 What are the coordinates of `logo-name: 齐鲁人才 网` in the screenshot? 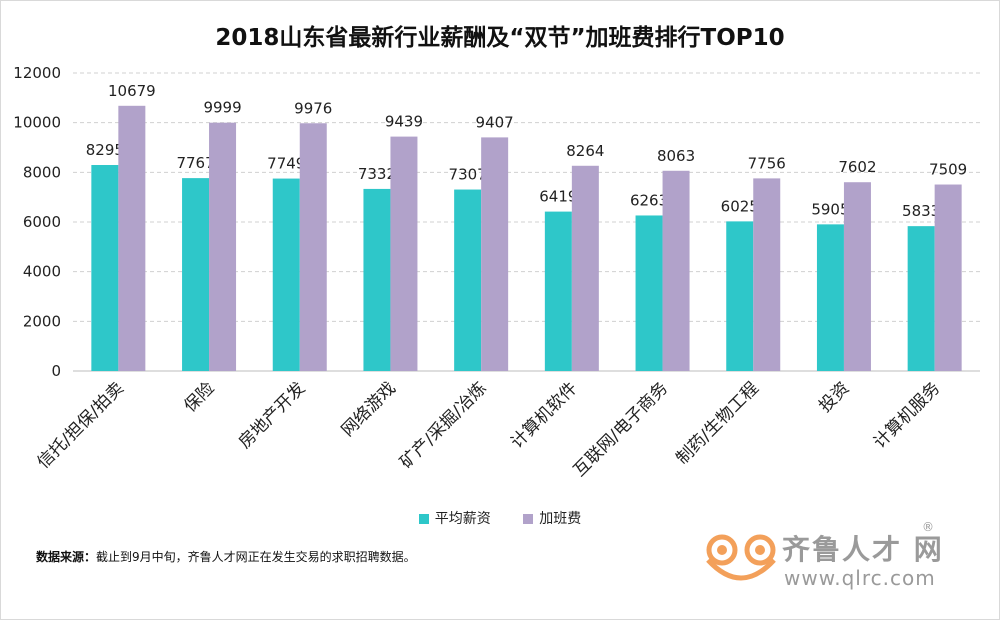 It's located at (863, 549).